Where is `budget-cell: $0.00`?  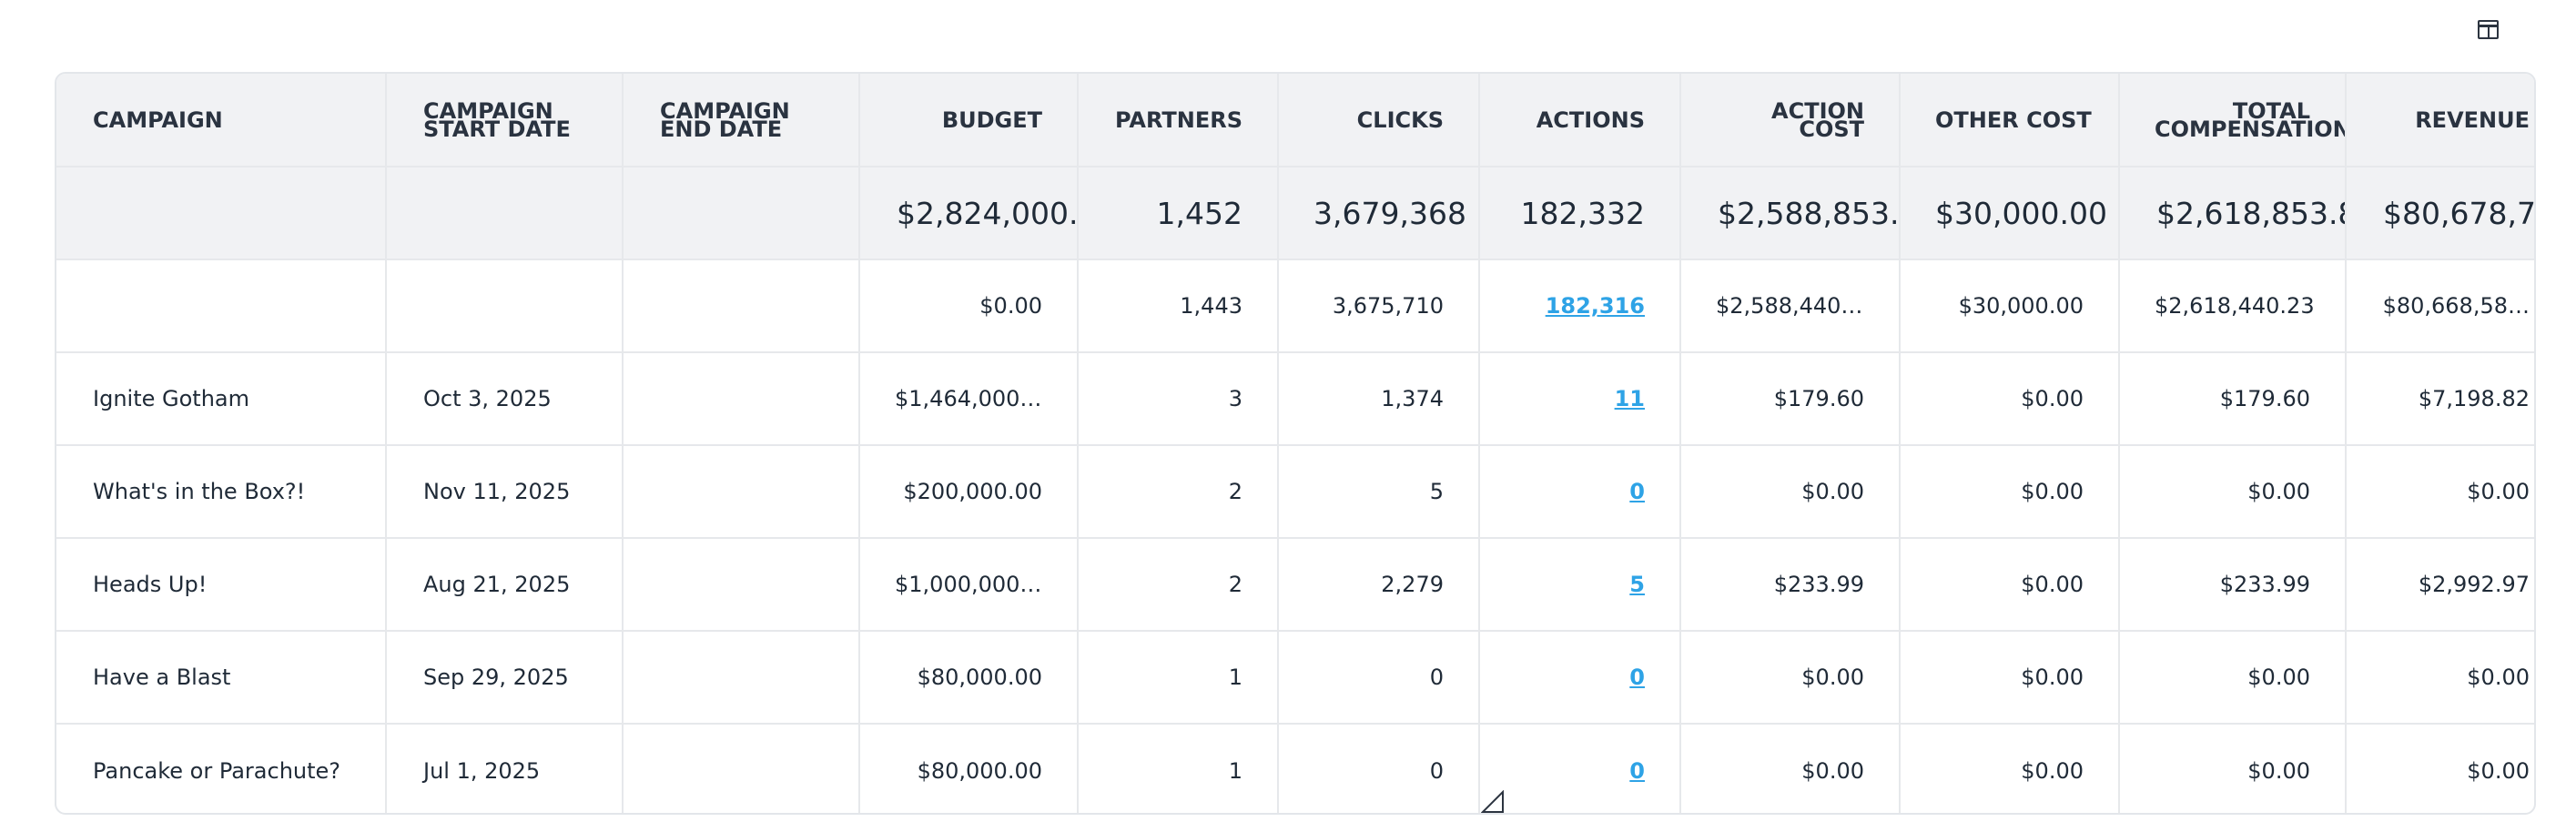 budget-cell: $0.00 is located at coordinates (969, 306).